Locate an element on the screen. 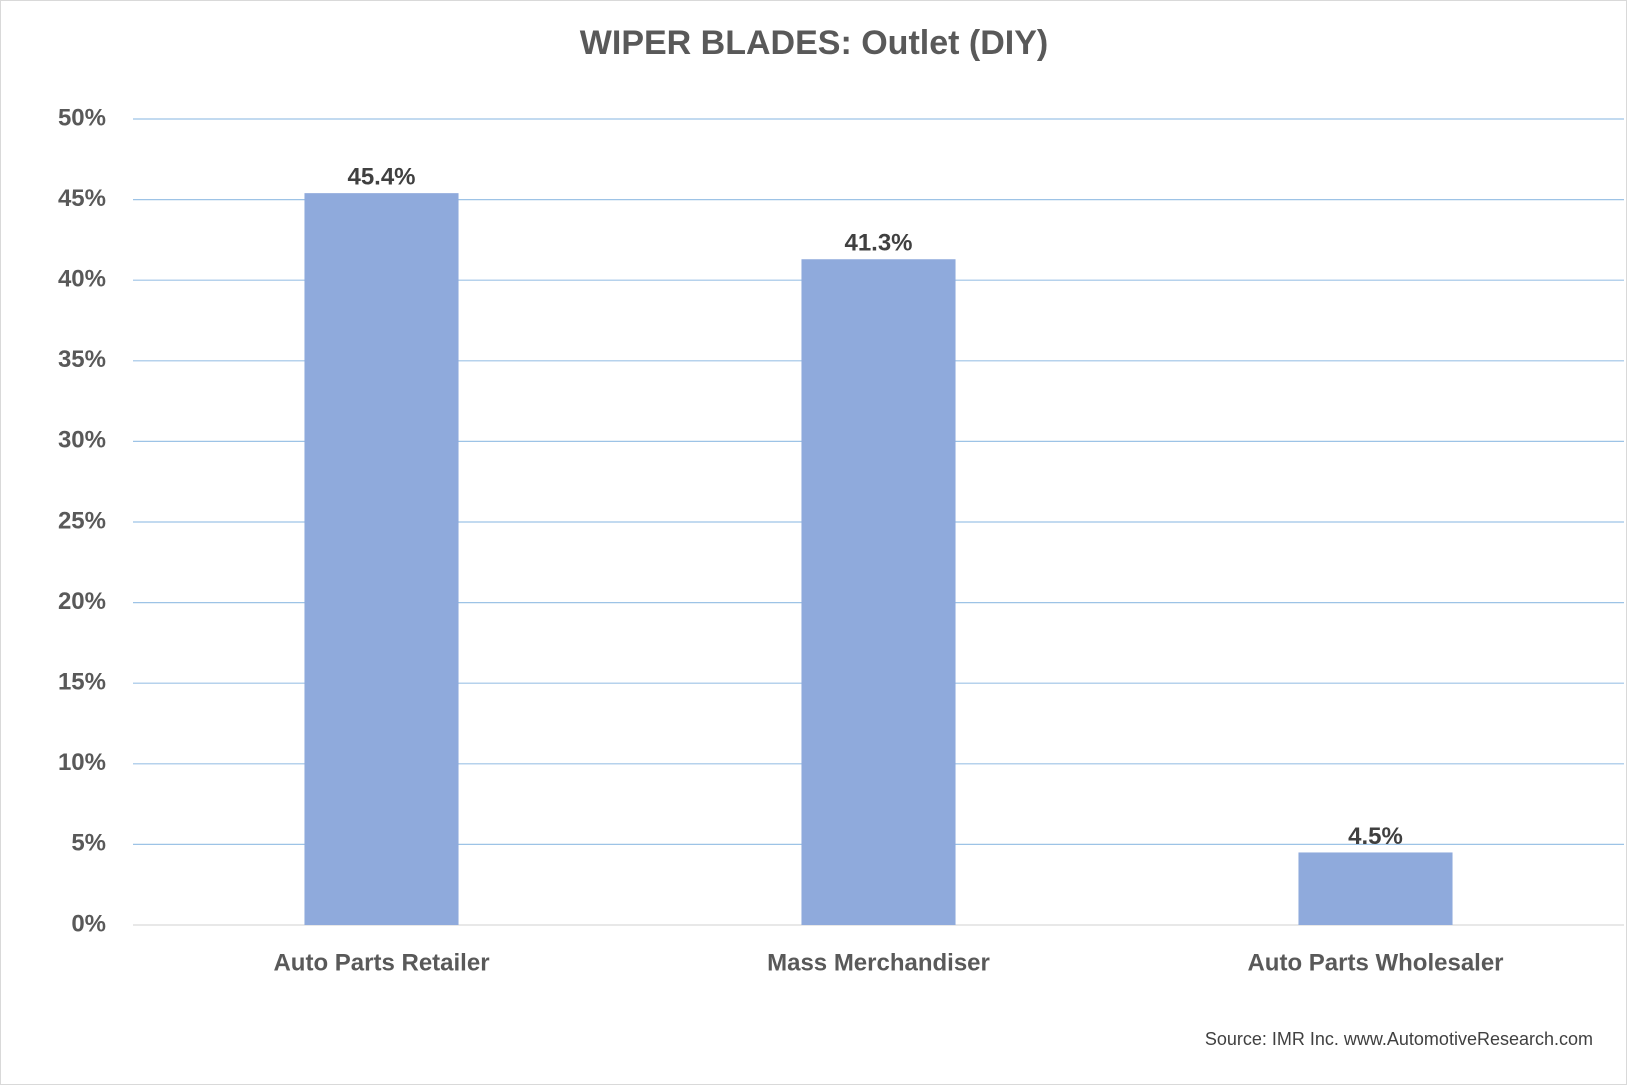 The image size is (1627, 1085). value-label: 4.5% is located at coordinates (1375, 836).